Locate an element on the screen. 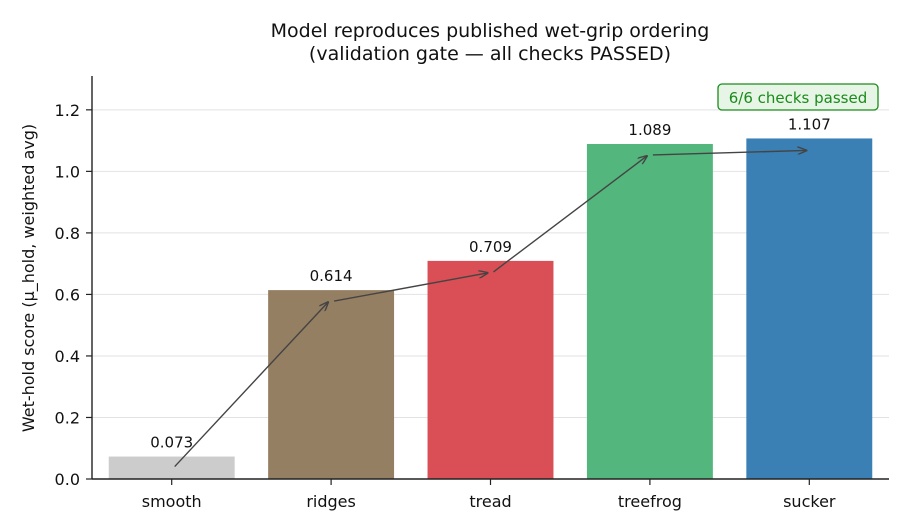 The image size is (910, 532). badge-text: 6/6 checks passed is located at coordinates (798, 98).